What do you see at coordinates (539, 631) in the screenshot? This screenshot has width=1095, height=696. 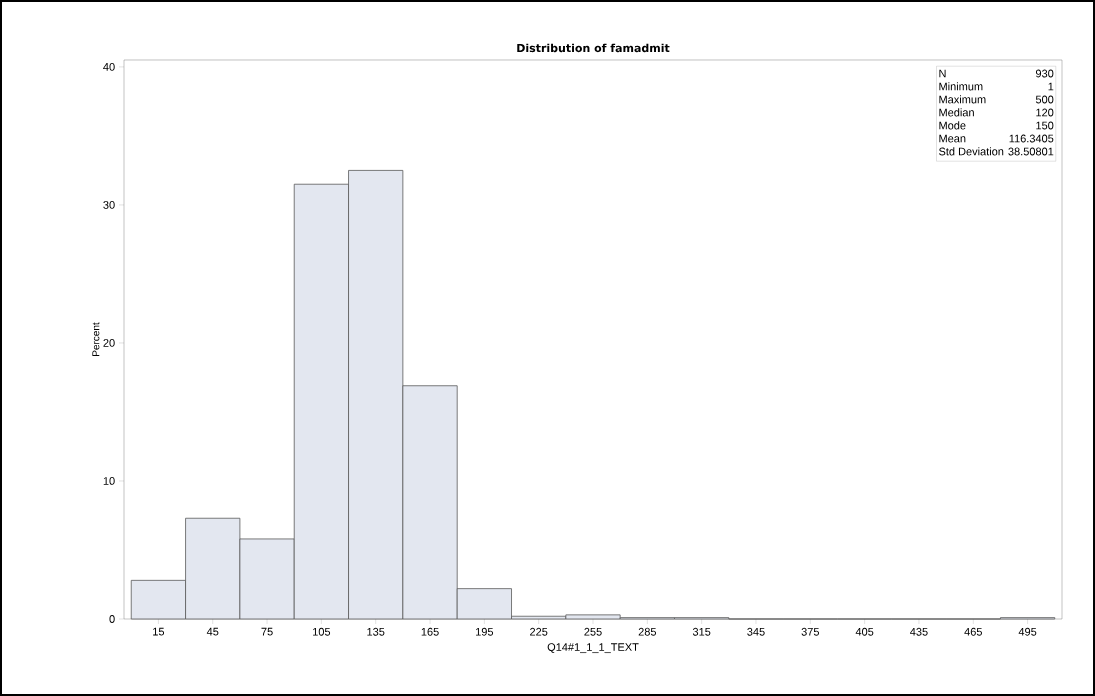 I see `x-tick-label: 225` at bounding box center [539, 631].